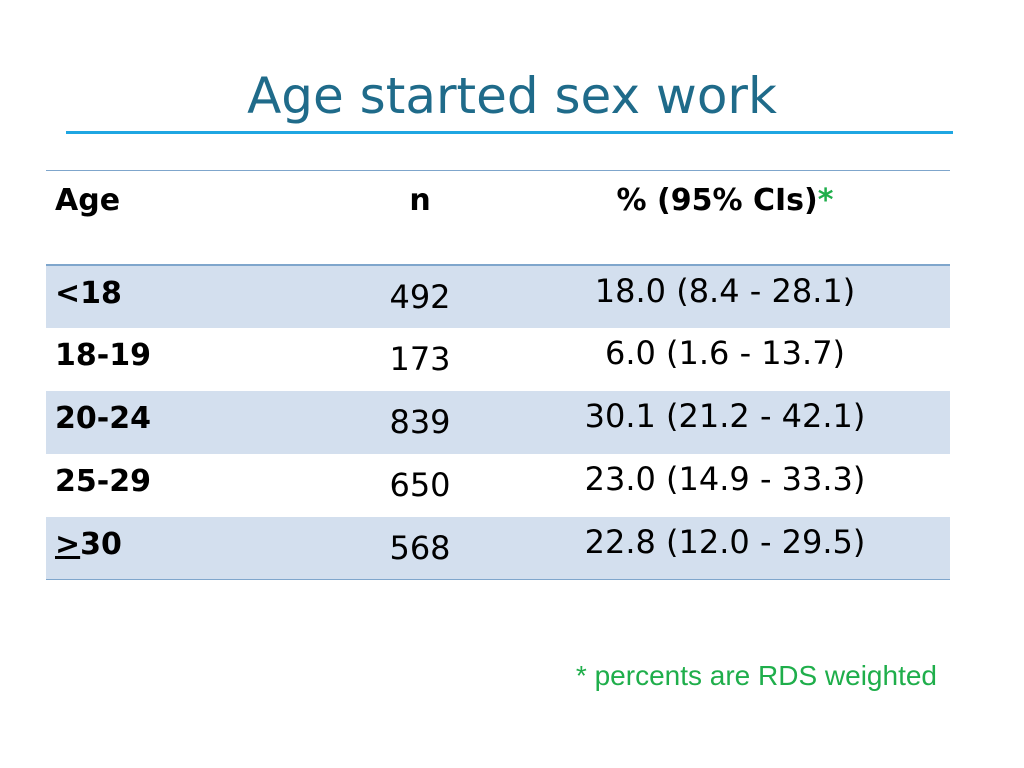  I want to click on row-percent: 6.0 (1.6 - 13.7), so click(725, 352).